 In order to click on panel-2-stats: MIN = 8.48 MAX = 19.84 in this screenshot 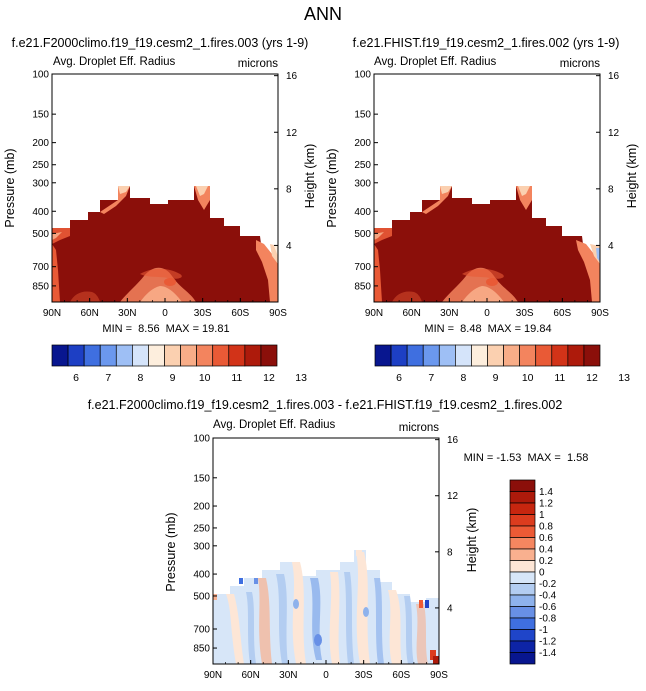, I will do `click(487, 329)`.